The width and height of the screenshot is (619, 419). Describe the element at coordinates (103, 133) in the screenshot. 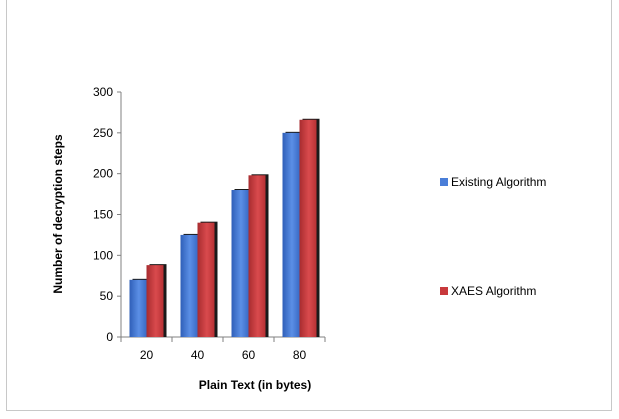

I see `y-tick-label: 250` at that location.